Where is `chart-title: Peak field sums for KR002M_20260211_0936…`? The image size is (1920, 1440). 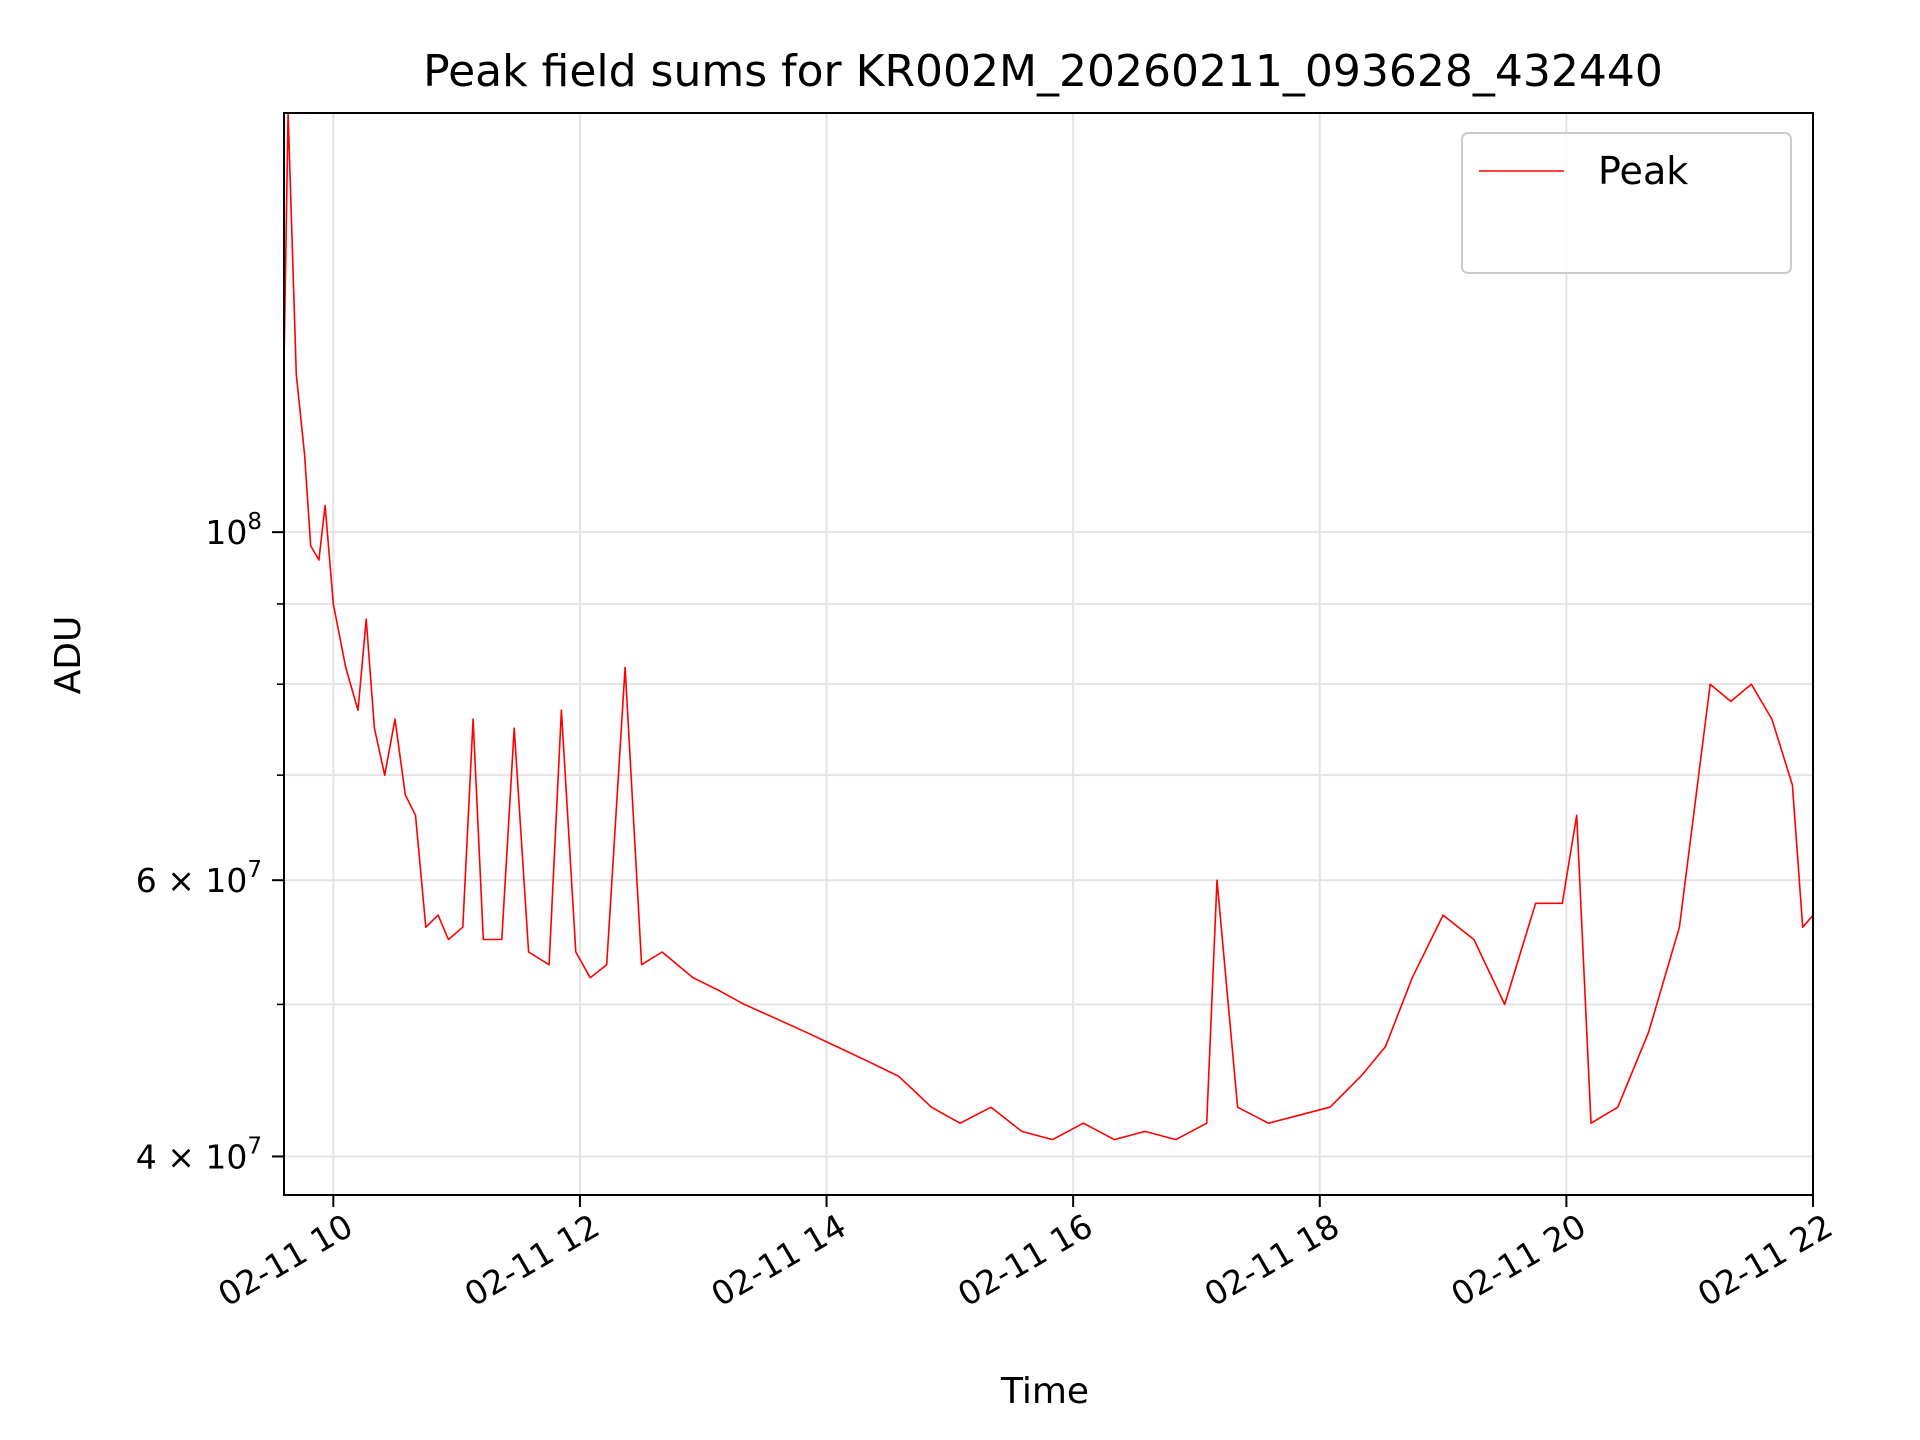 chart-title: Peak field sums for KR002M_20260211_0936… is located at coordinates (1043, 71).